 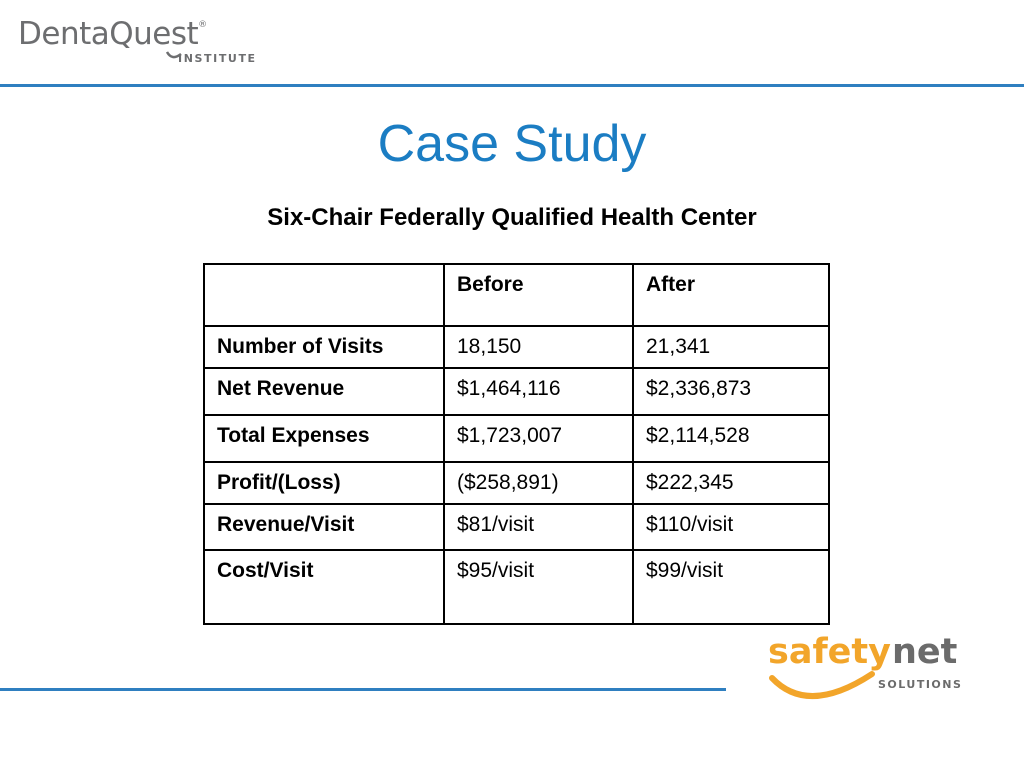 I want to click on after-value: 21,341, so click(x=731, y=347).